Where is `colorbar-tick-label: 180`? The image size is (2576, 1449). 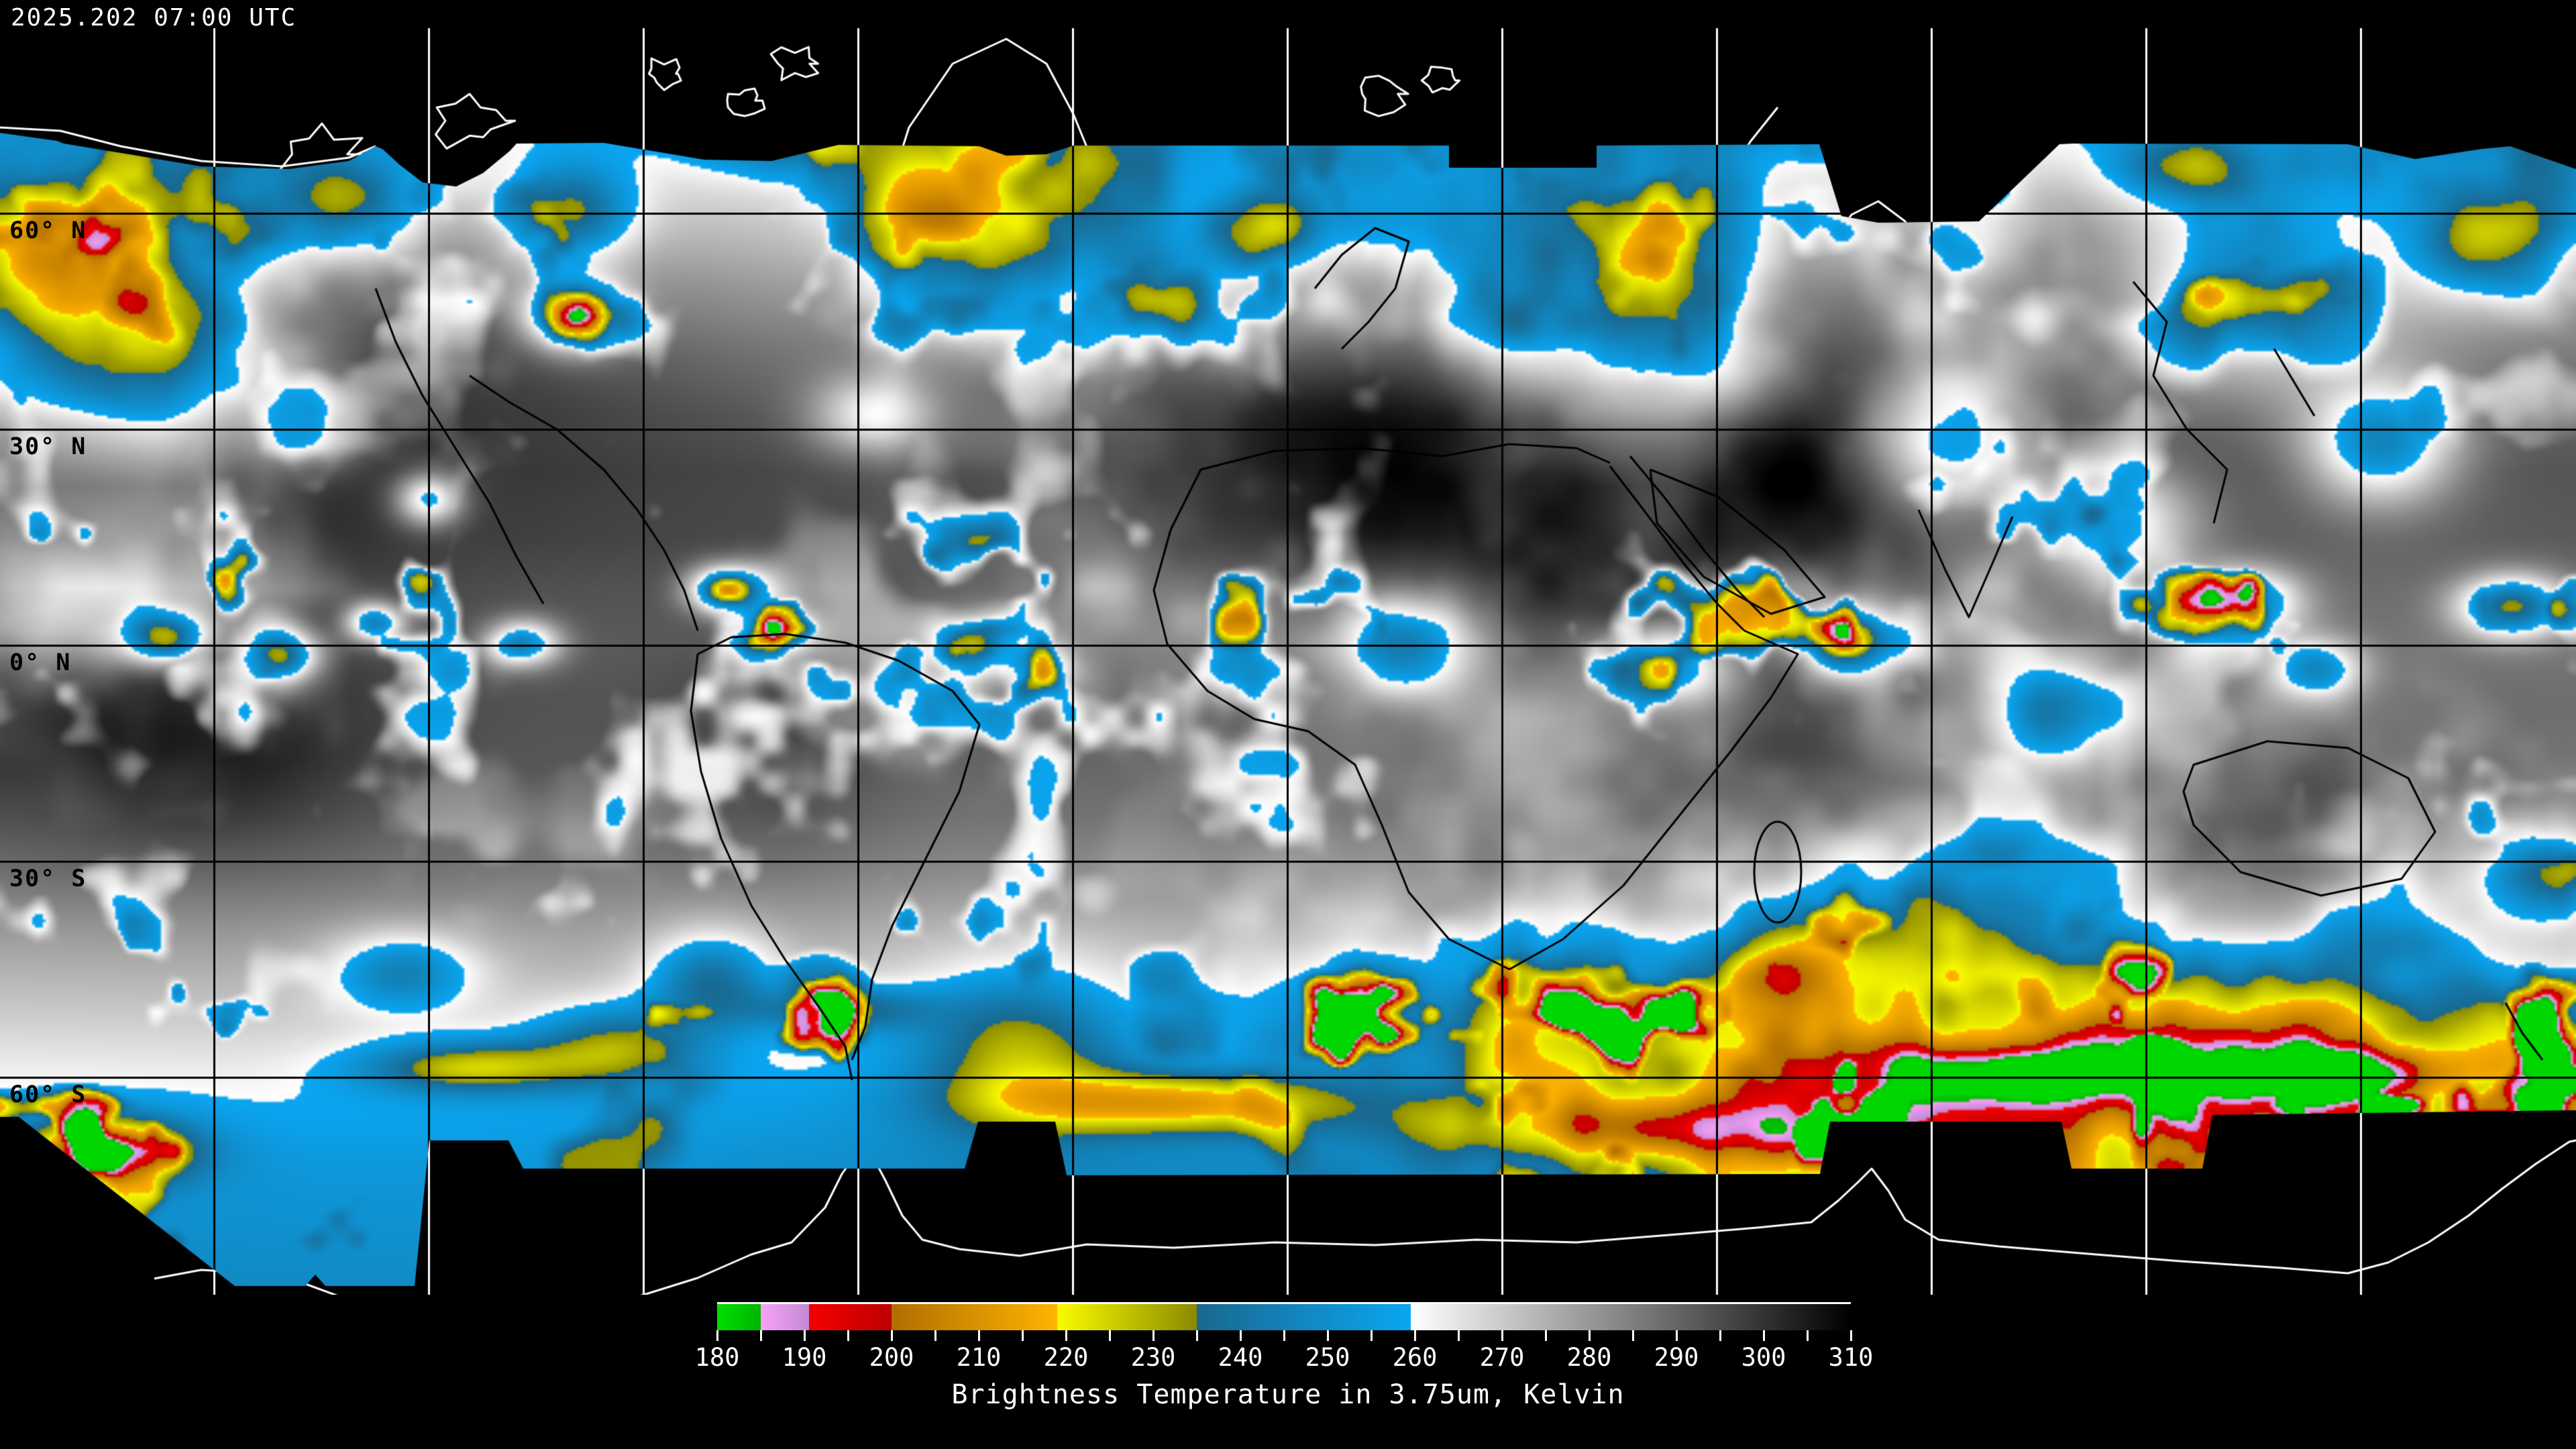
colorbar-tick-label: 180 is located at coordinates (717, 1357).